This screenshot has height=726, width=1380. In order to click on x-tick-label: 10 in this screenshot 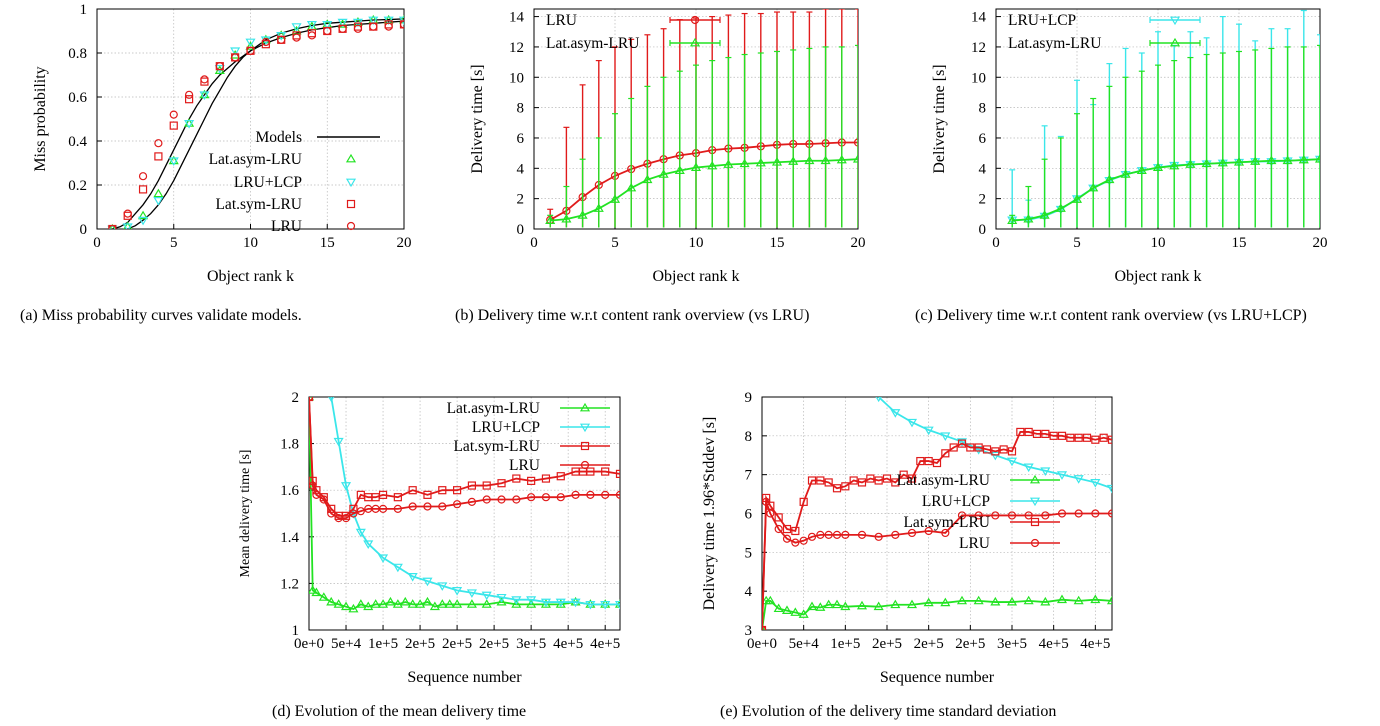, I will do `click(696, 243)`.